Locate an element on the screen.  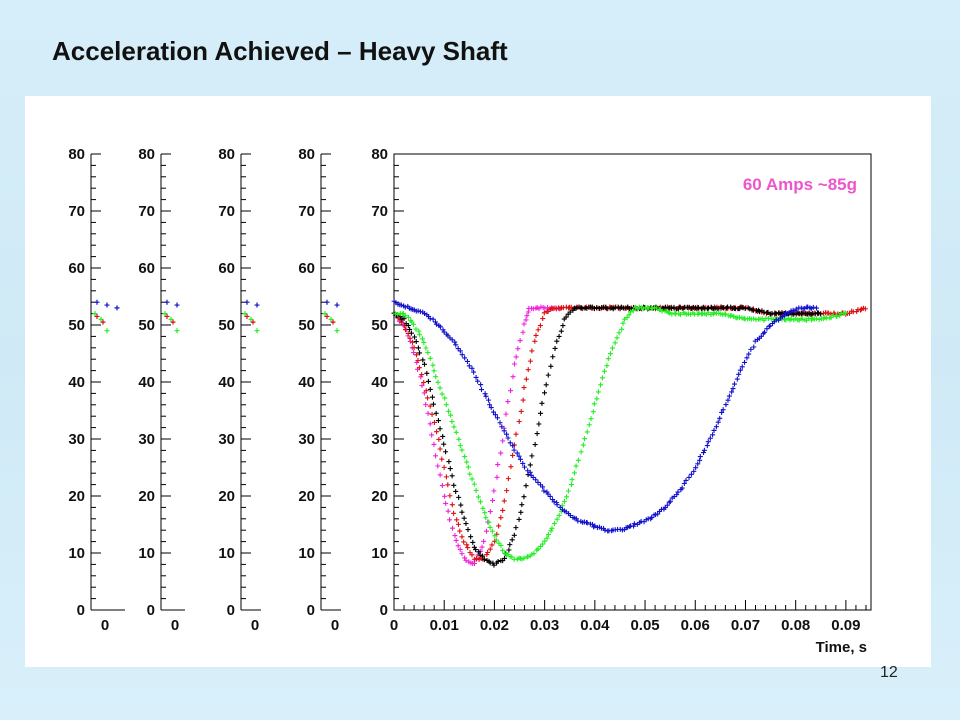
narrow-panel-4-y-tick-label: 40 is located at coordinates (306, 382).